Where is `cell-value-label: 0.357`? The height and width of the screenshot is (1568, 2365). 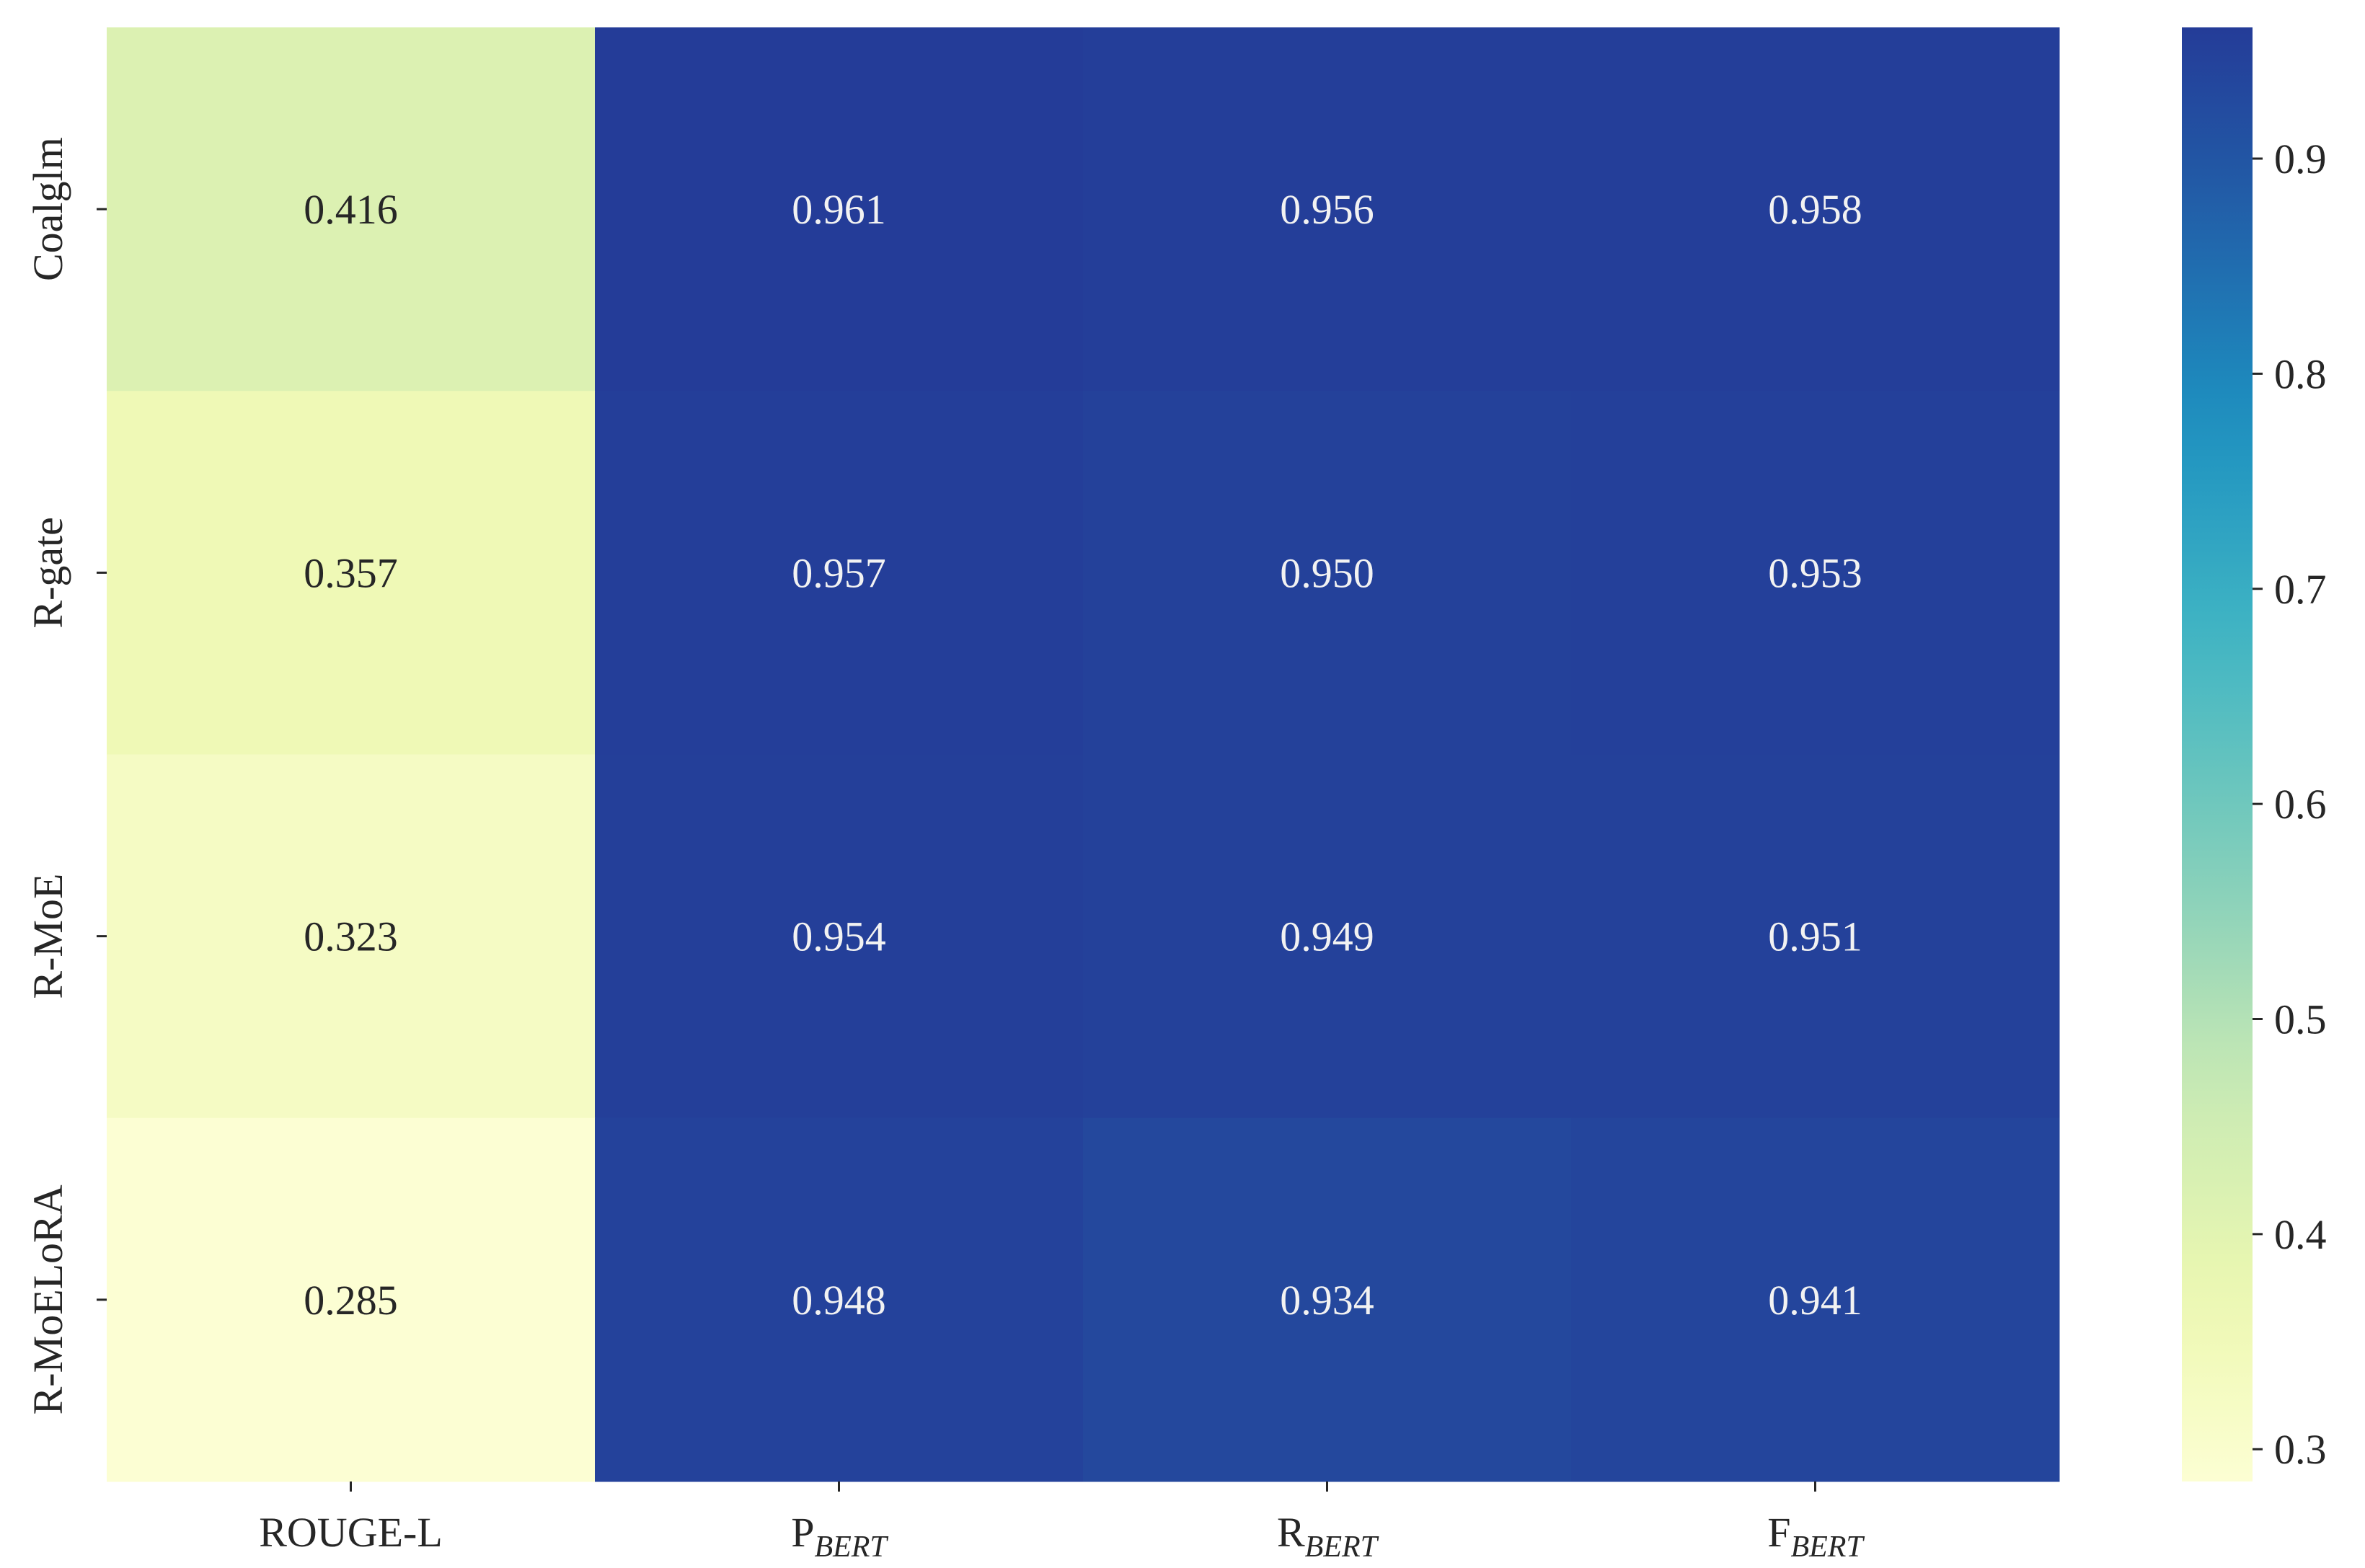
cell-value-label: 0.357 is located at coordinates (351, 572).